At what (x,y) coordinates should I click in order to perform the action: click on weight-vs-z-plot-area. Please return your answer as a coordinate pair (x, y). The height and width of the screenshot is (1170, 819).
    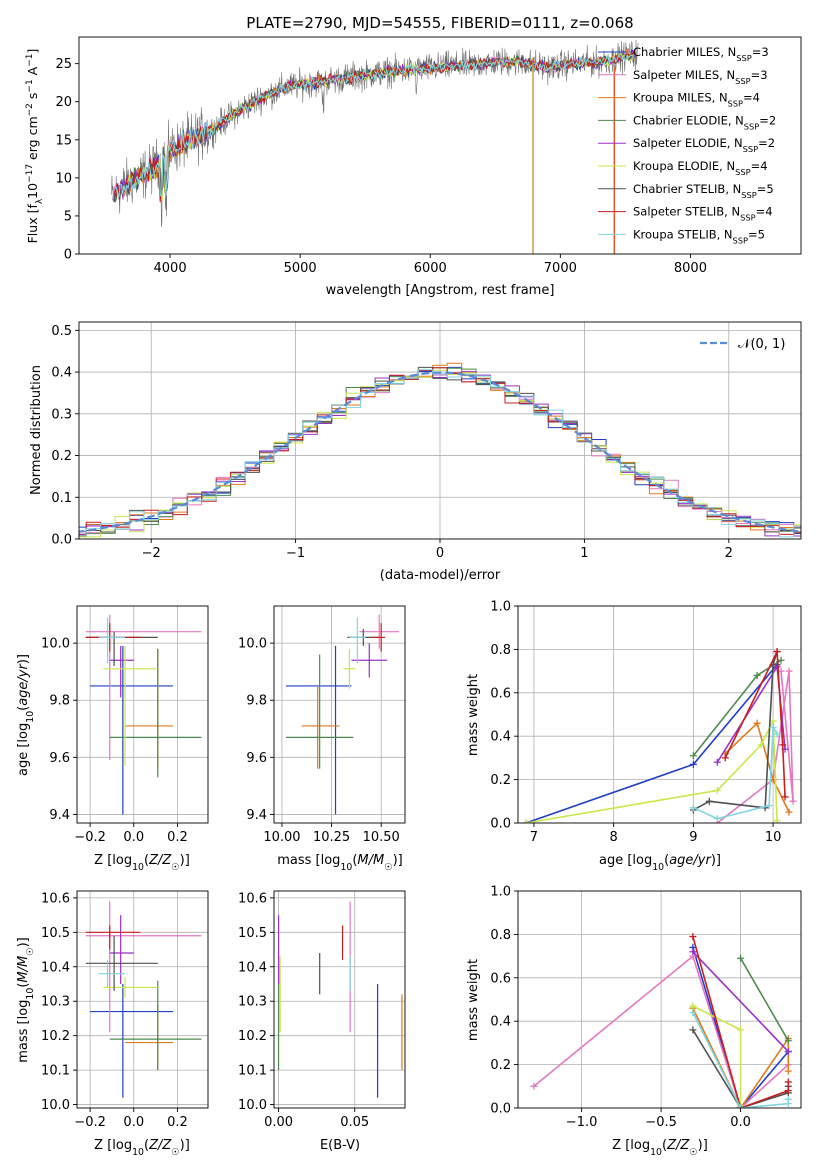
    Looking at the image, I should click on (659, 999).